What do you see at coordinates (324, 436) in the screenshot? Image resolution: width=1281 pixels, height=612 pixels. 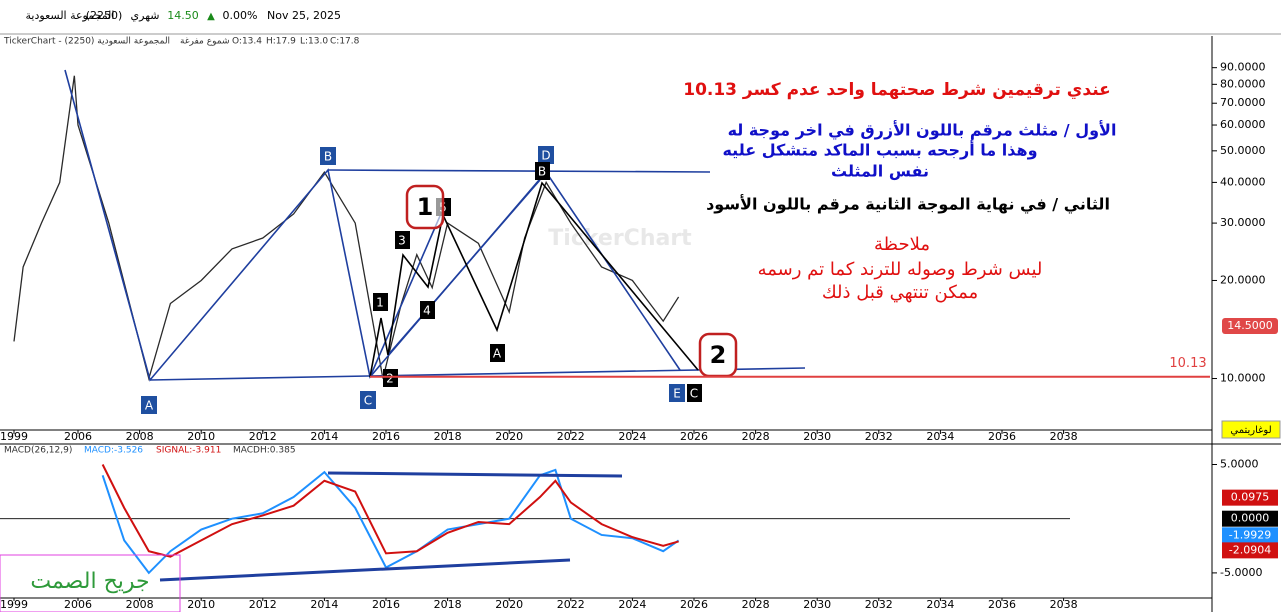 I see `x-tick-label: 2014` at bounding box center [324, 436].